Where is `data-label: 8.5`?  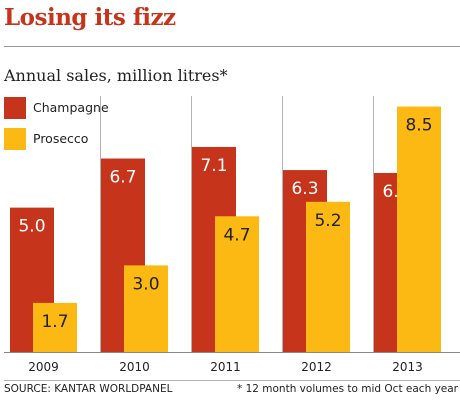 data-label: 8.5 is located at coordinates (418, 126).